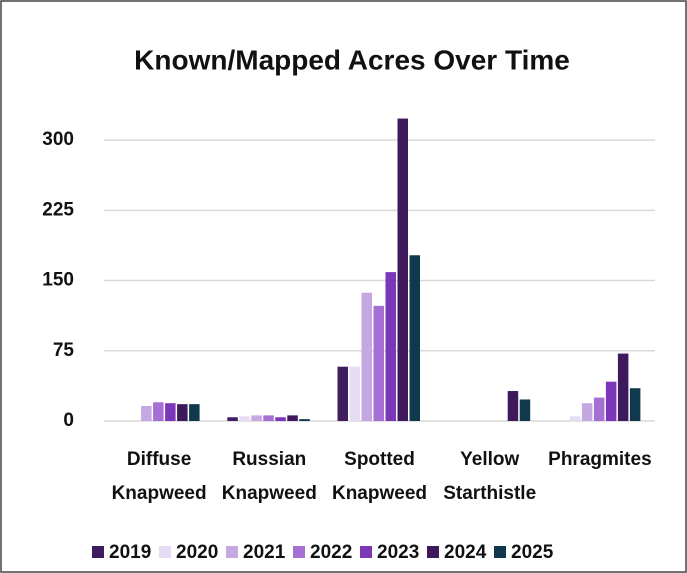 Image resolution: width=687 pixels, height=573 pixels. I want to click on x-tick-label: Diffuse Knapweed, so click(159, 476).